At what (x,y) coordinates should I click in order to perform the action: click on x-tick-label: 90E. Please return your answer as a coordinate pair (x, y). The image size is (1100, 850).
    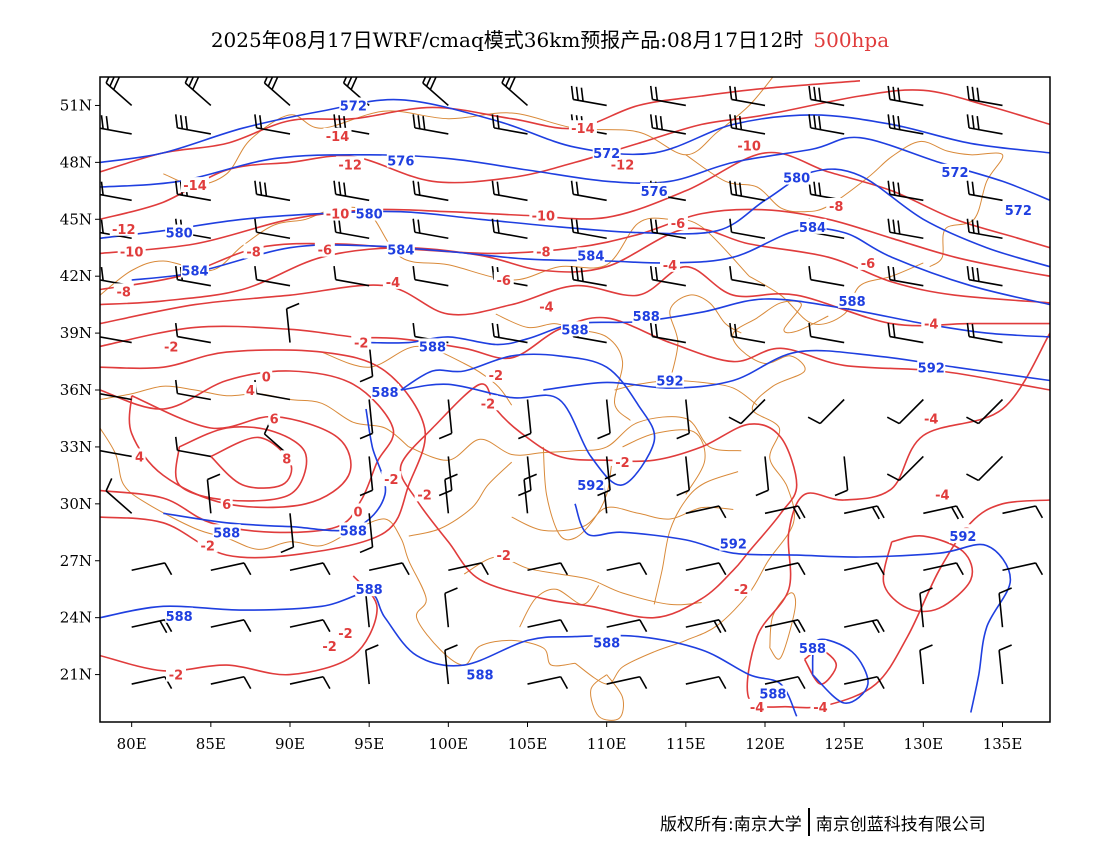
    Looking at the image, I should click on (290, 744).